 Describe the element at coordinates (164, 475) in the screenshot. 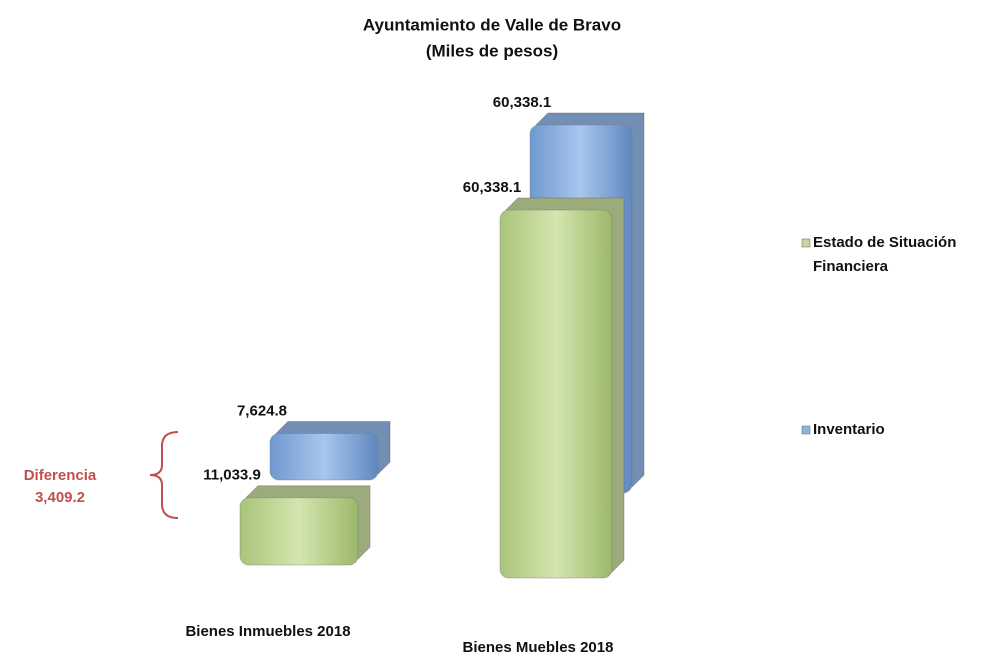

I see `difference-brace` at that location.